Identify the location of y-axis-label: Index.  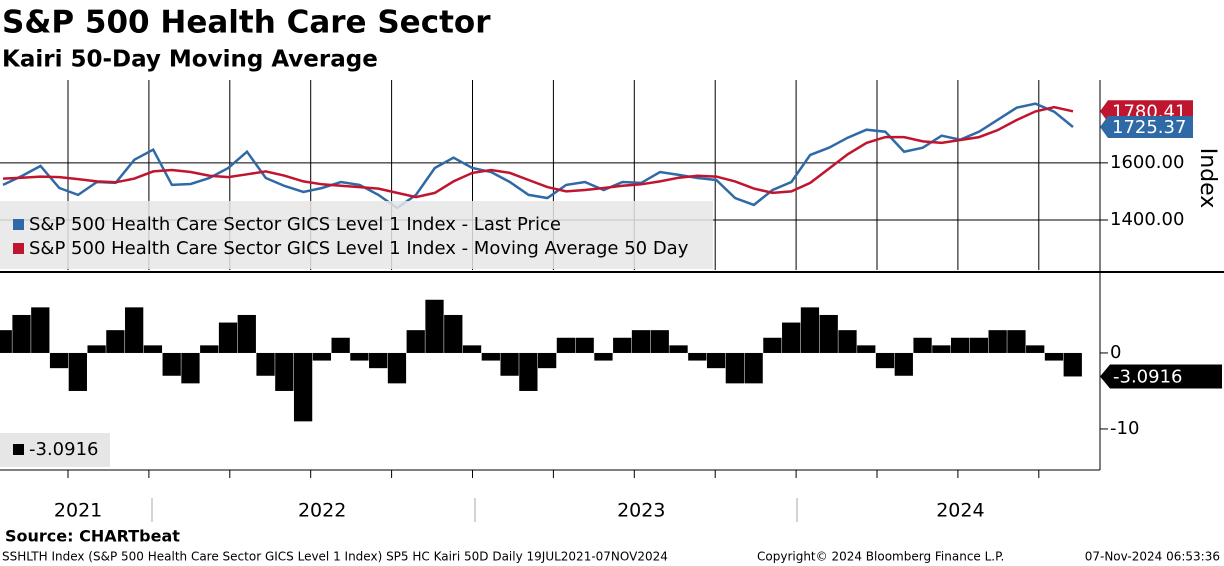
(1207, 178).